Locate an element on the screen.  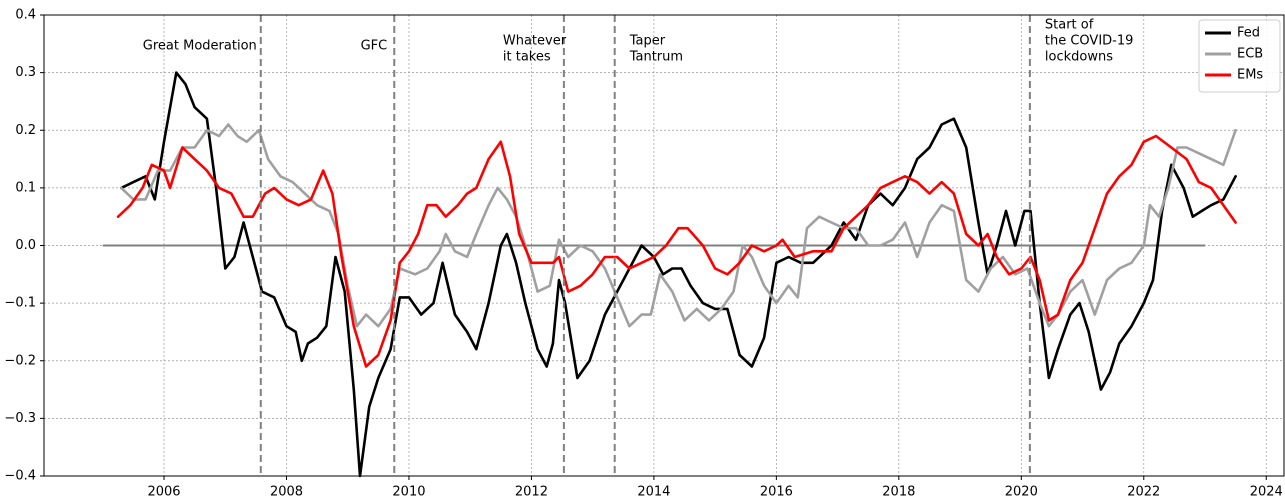
x-tick-label: 2006 is located at coordinates (163, 492).